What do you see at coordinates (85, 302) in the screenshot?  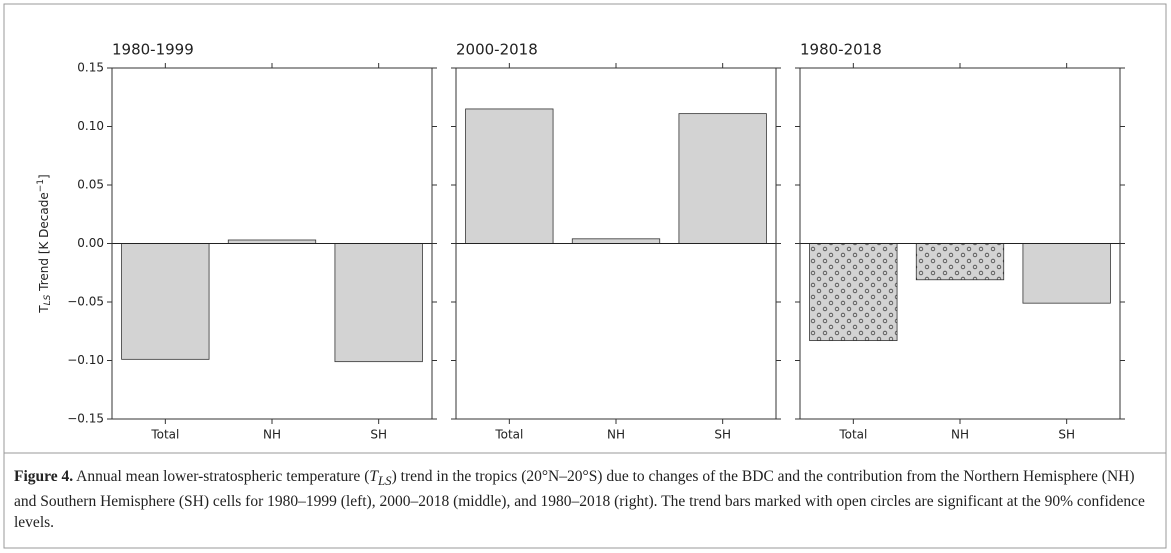 I see `y-tick-label: −0.05` at bounding box center [85, 302].